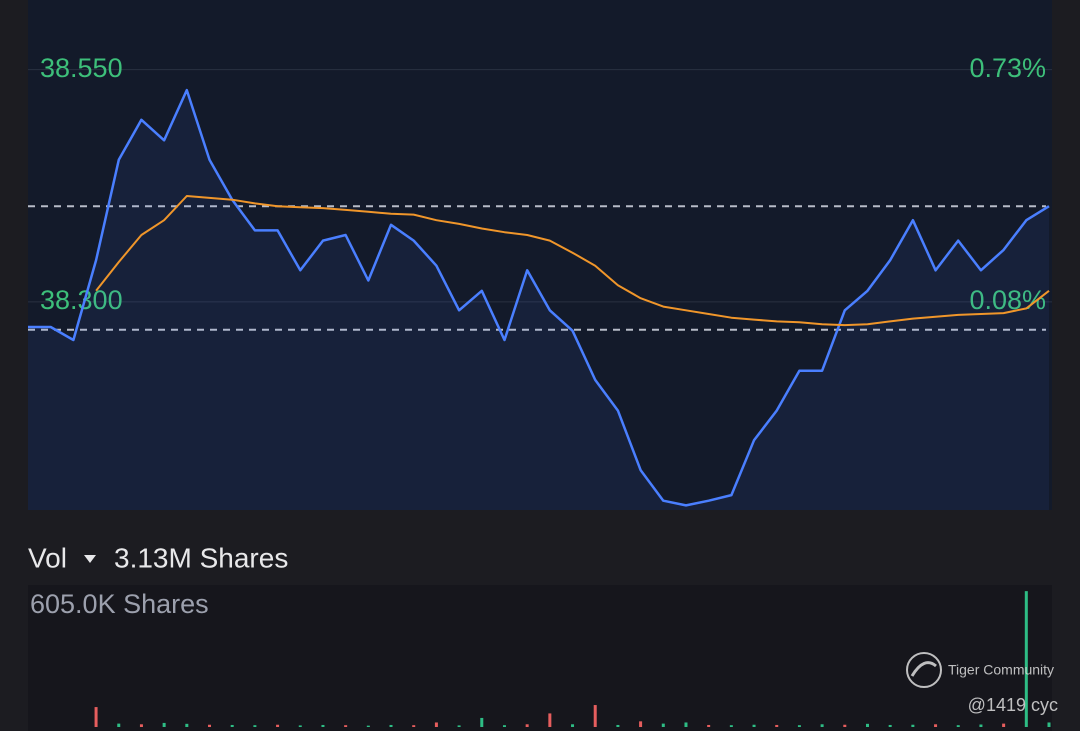  I want to click on watermark-logo-stripe, so click(923, 669).